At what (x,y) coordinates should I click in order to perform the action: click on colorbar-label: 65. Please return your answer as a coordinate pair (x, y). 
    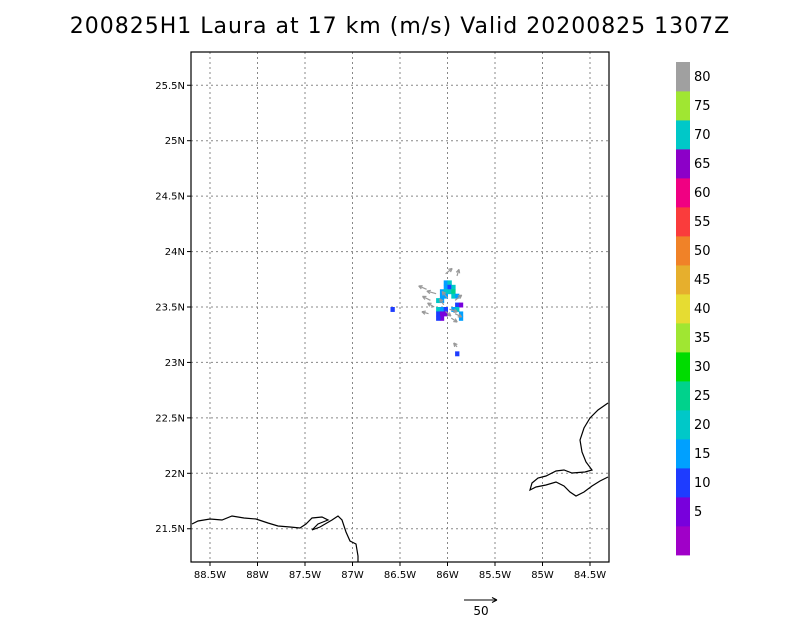
    Looking at the image, I should click on (702, 164).